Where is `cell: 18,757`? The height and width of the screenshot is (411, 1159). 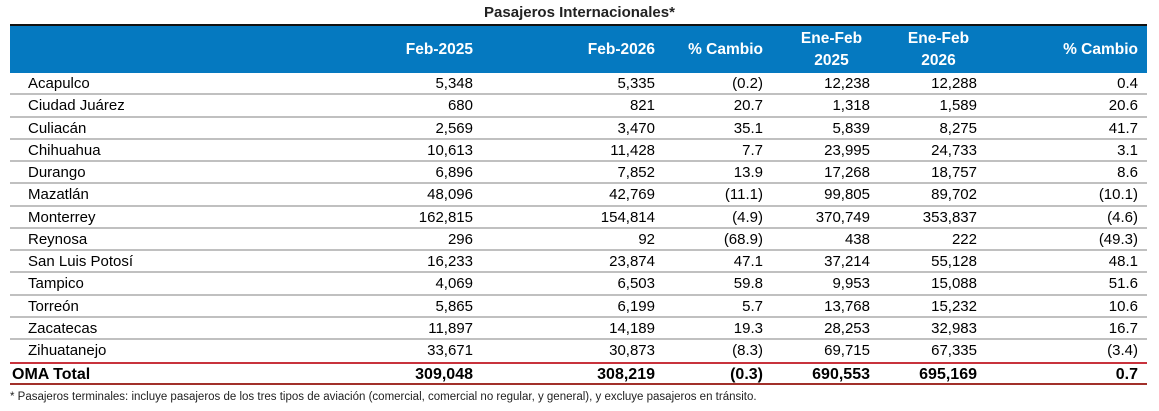
cell: 18,757 is located at coordinates (954, 172).